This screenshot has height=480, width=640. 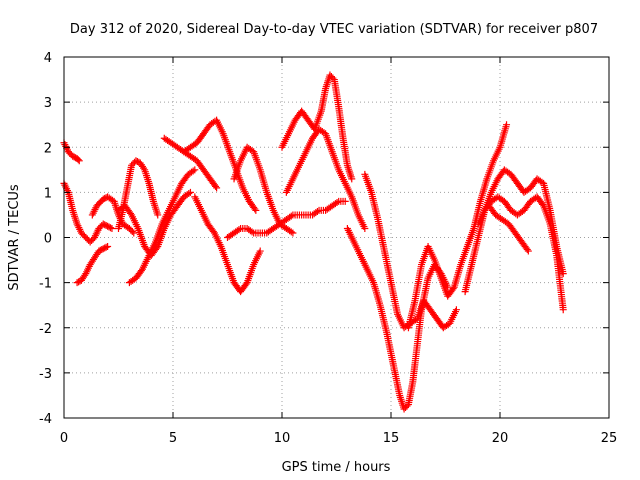 I want to click on y-tick-label: -2, so click(x=45, y=329).